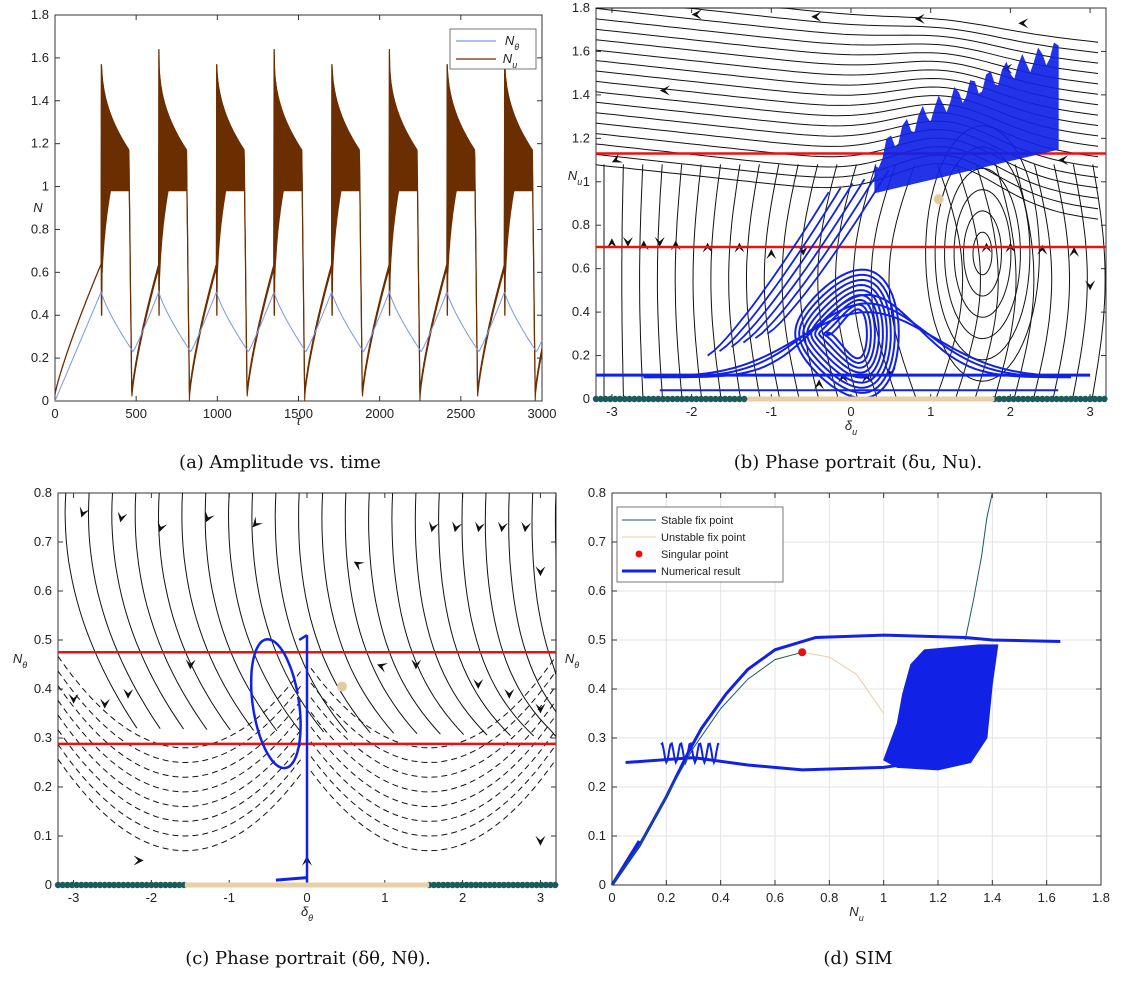 The width and height of the screenshot is (1121, 981). I want to click on legend-numerical-label: Numerical result, so click(700, 572).